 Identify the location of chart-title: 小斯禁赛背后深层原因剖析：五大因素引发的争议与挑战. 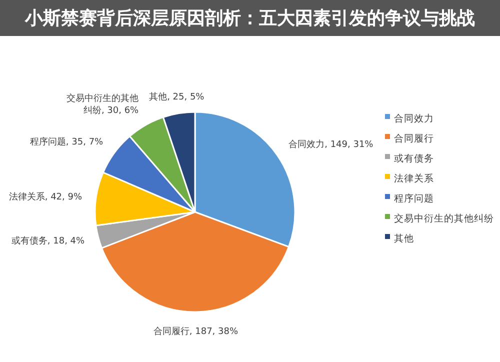
(249, 18).